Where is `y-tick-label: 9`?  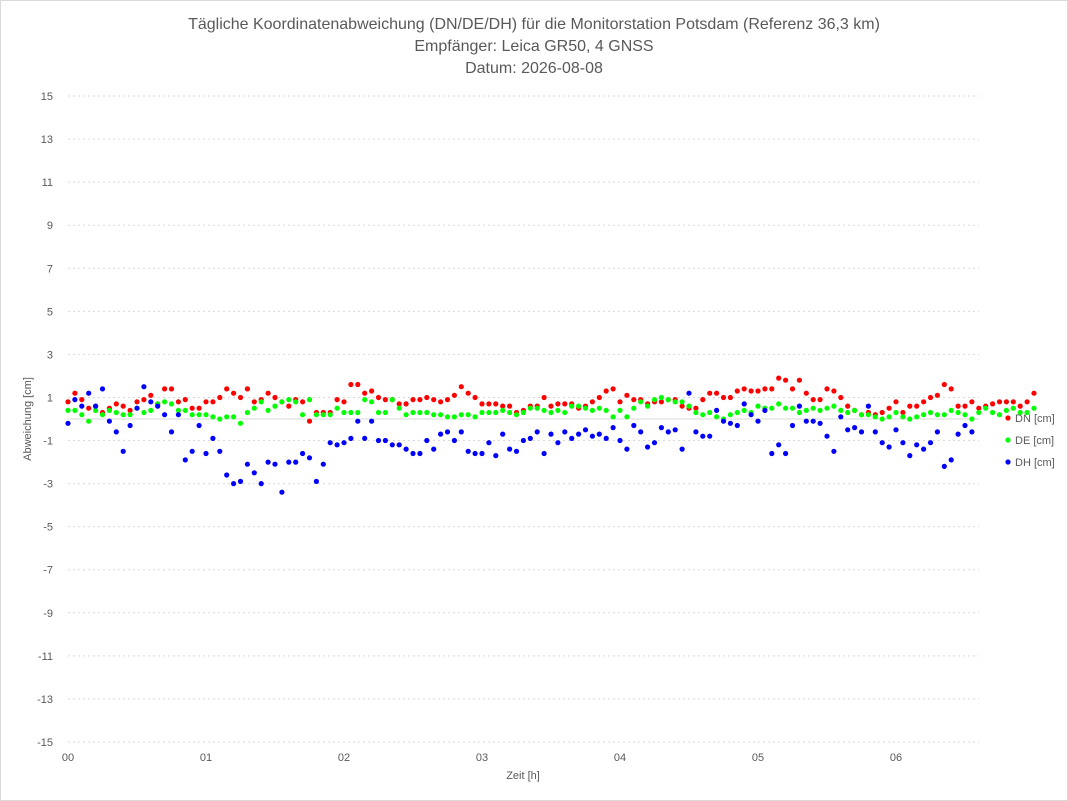
y-tick-label: 9 is located at coordinates (50, 226).